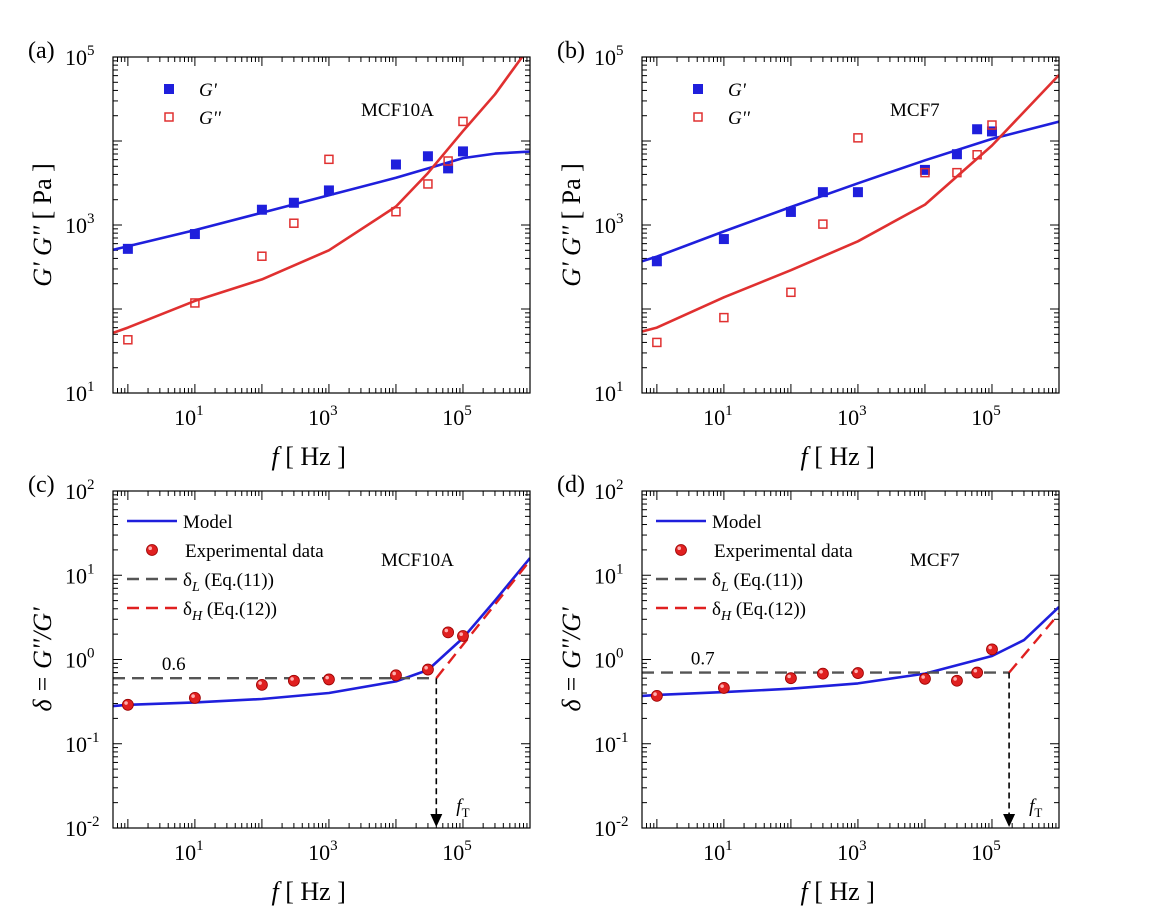  Describe the element at coordinates (41, 485) in the screenshot. I see `panel-label: (c)` at that location.